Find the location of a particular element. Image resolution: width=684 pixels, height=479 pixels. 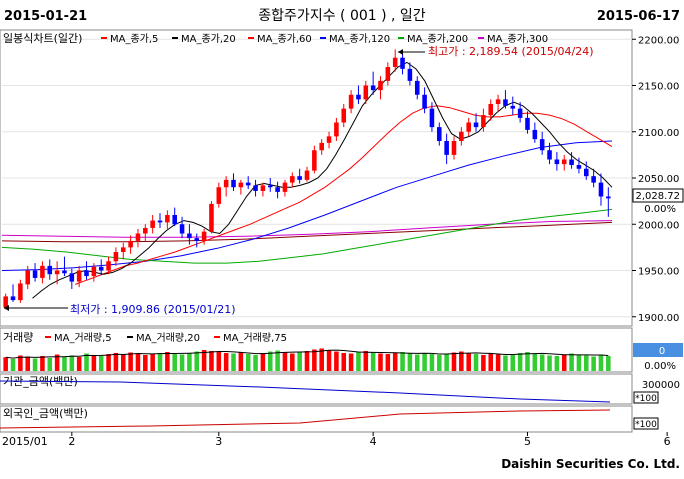

volume-ma75-label: MA_거래량,75 is located at coordinates (255, 338).